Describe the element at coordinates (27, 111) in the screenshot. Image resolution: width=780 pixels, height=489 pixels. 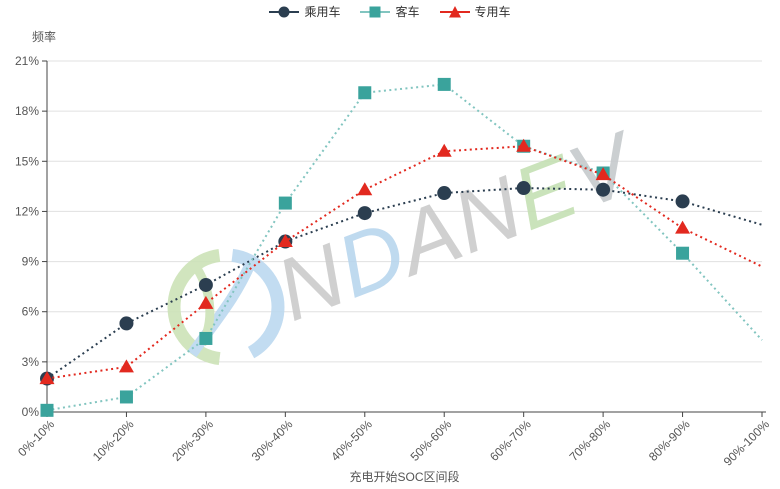
I see `y-tick-label: 18%` at that location.